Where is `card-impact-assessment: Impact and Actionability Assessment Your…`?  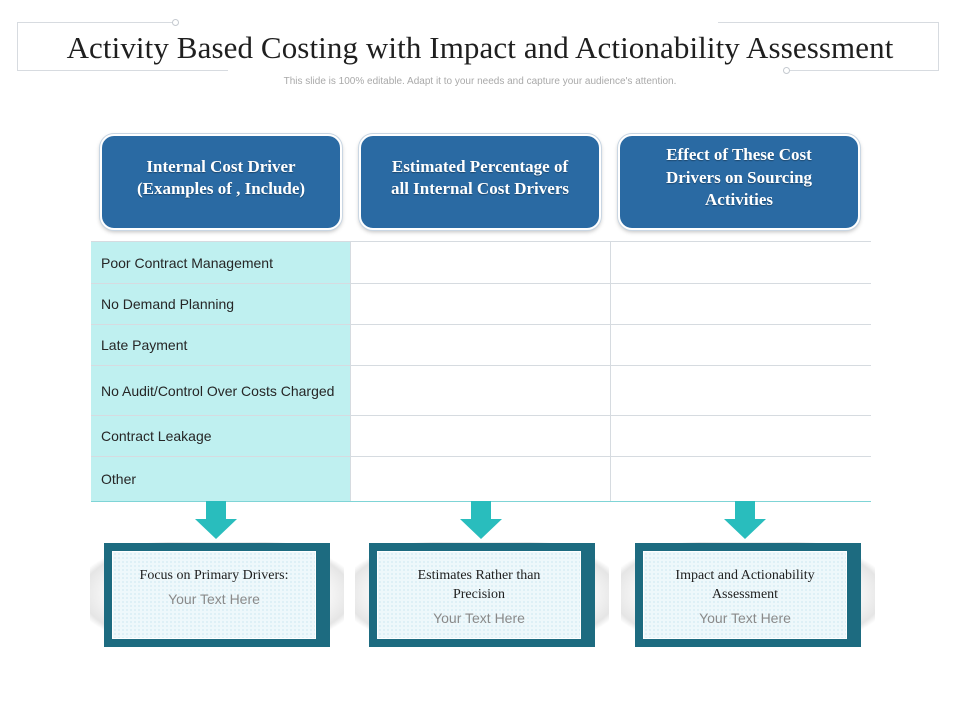
card-impact-assessment: Impact and Actionability Assessment Your… is located at coordinates (748, 594).